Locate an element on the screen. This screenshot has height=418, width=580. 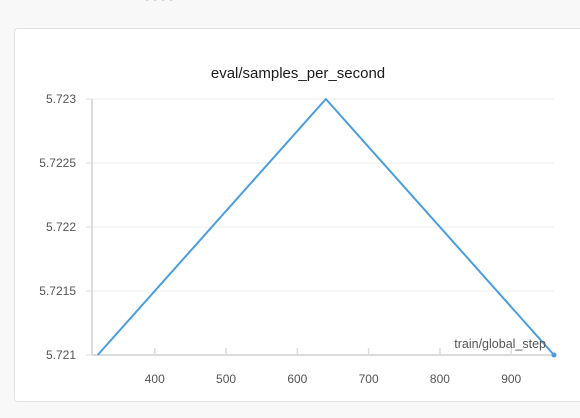
x-tick-label: 400 is located at coordinates (155, 379).